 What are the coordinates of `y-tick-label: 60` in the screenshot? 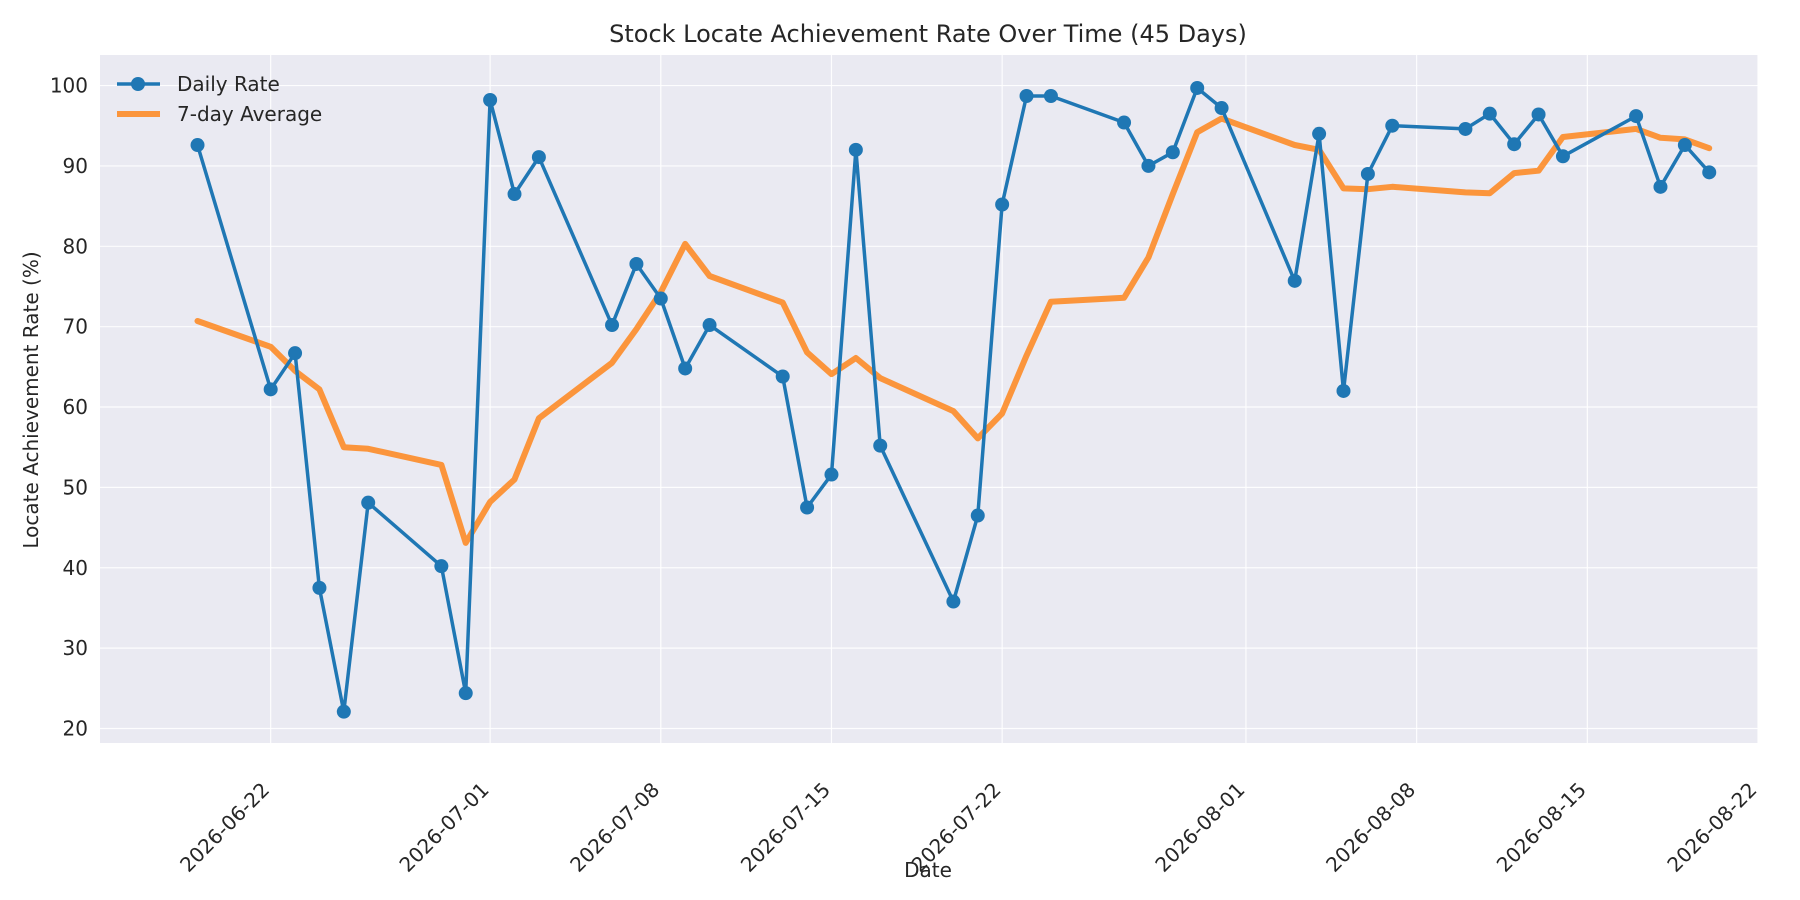 It's located at (75, 407).